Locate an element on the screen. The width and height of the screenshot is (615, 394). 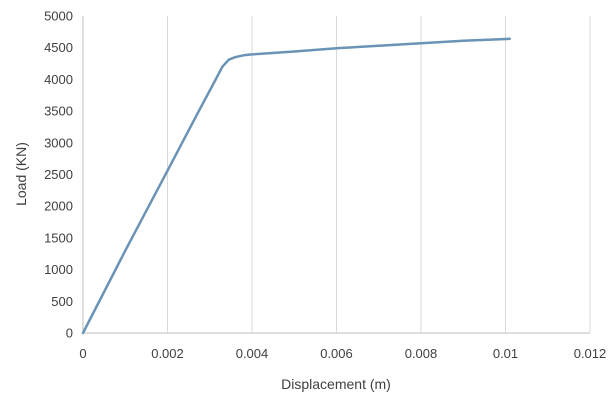
y-tick-label: 0 is located at coordinates (69, 333).